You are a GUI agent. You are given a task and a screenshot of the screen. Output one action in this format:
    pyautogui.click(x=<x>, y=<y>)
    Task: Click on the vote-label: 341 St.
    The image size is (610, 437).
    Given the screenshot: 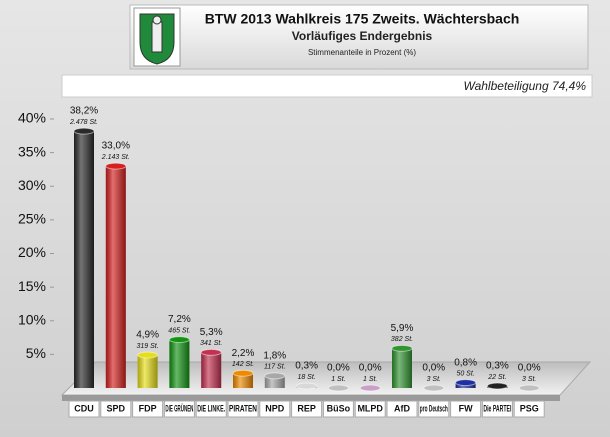 What is the action you would take?
    pyautogui.click(x=211, y=343)
    